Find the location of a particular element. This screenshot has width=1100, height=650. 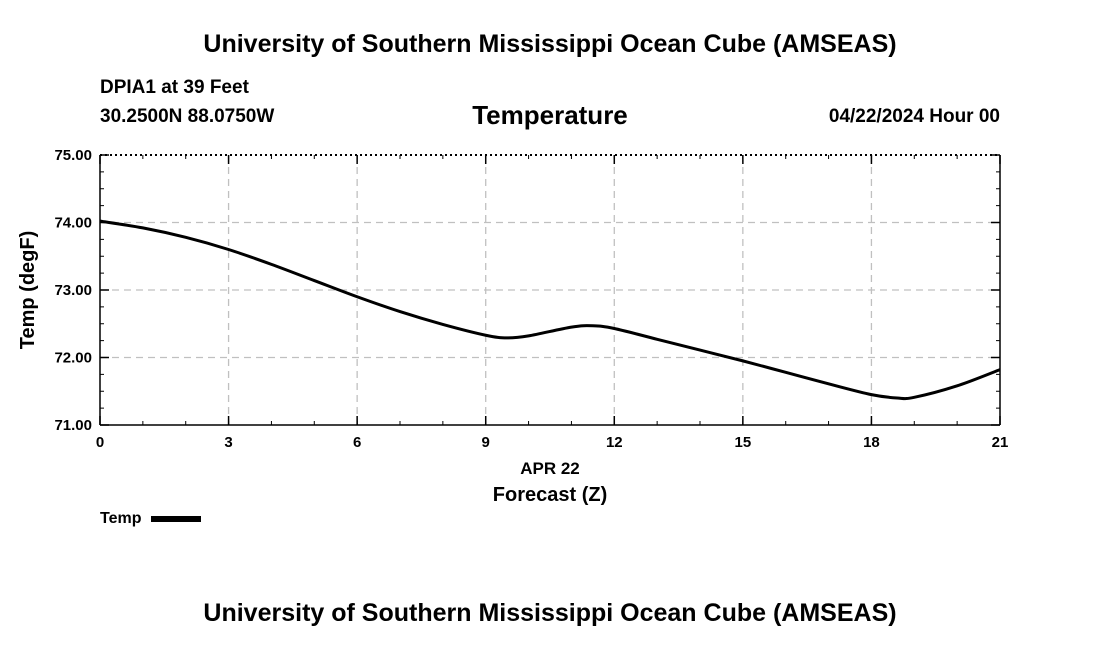

x-tick-label: 12 is located at coordinates (614, 442).